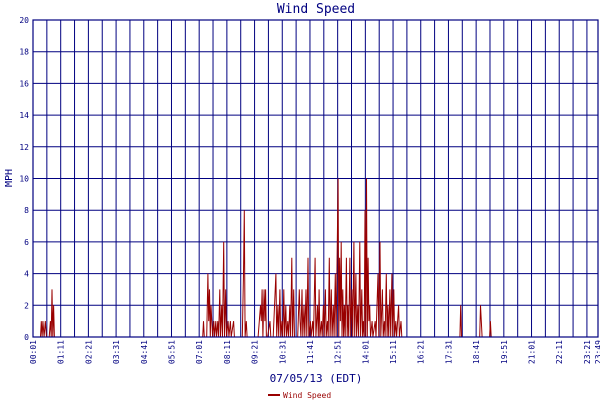  I want to click on x-tick-label: 04:41, so click(144, 352).